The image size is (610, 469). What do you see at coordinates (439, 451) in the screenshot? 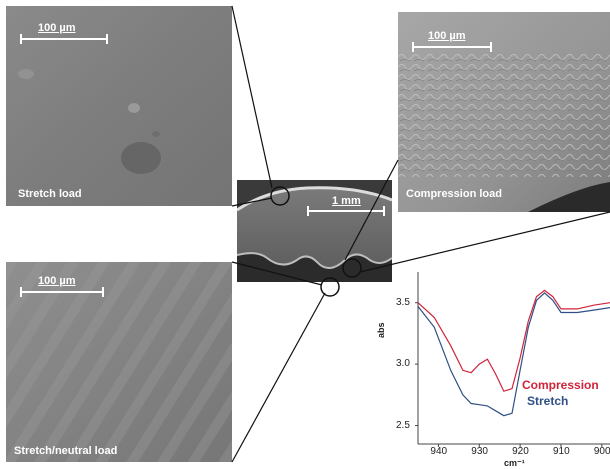
I see `x-tick-label: 940` at bounding box center [439, 451].